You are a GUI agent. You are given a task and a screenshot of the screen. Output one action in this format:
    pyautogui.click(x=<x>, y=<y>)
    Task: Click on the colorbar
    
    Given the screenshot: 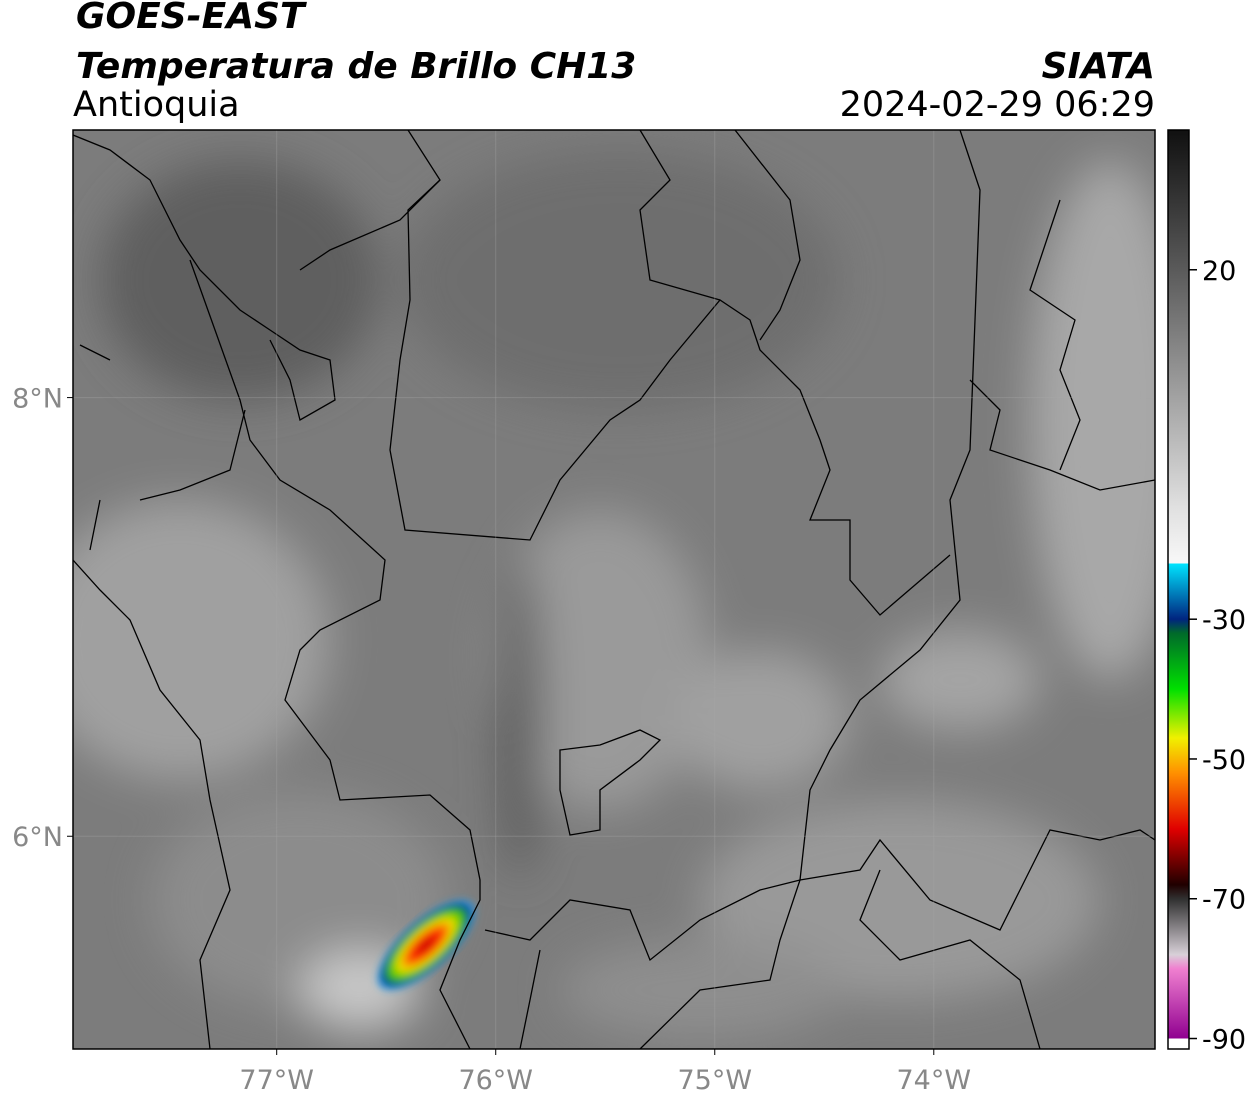 What is the action you would take?
    pyautogui.click(x=1178, y=589)
    